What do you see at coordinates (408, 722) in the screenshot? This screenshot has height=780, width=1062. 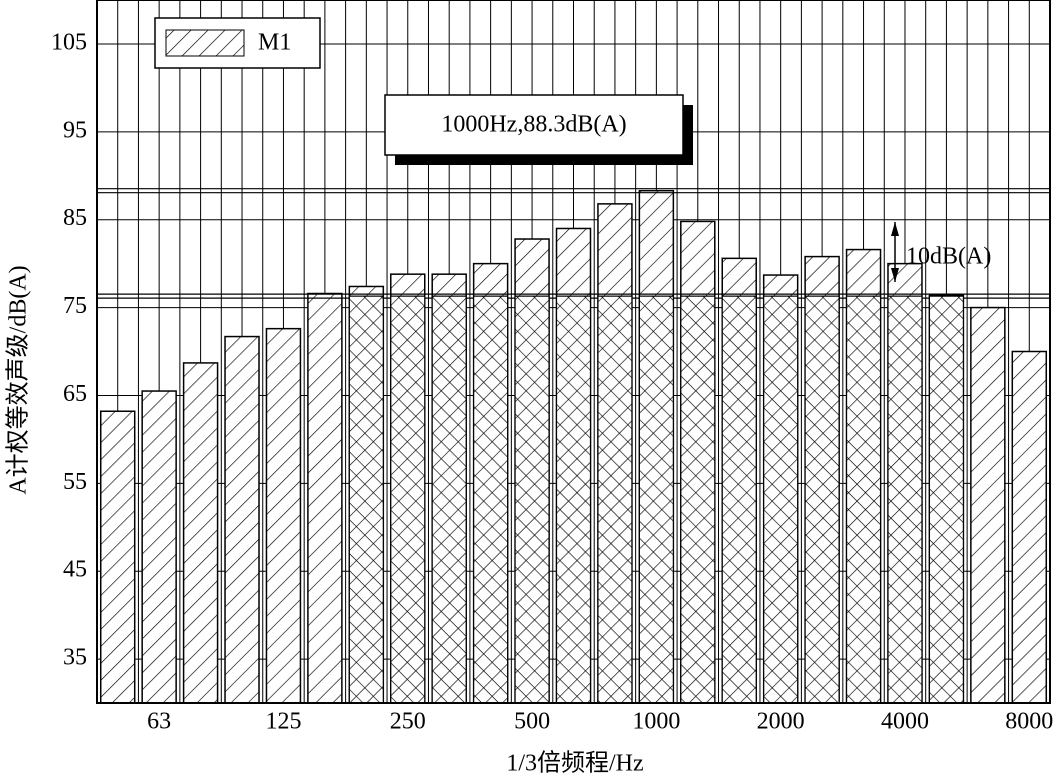 I see `x-tick-label: 250` at bounding box center [408, 722].